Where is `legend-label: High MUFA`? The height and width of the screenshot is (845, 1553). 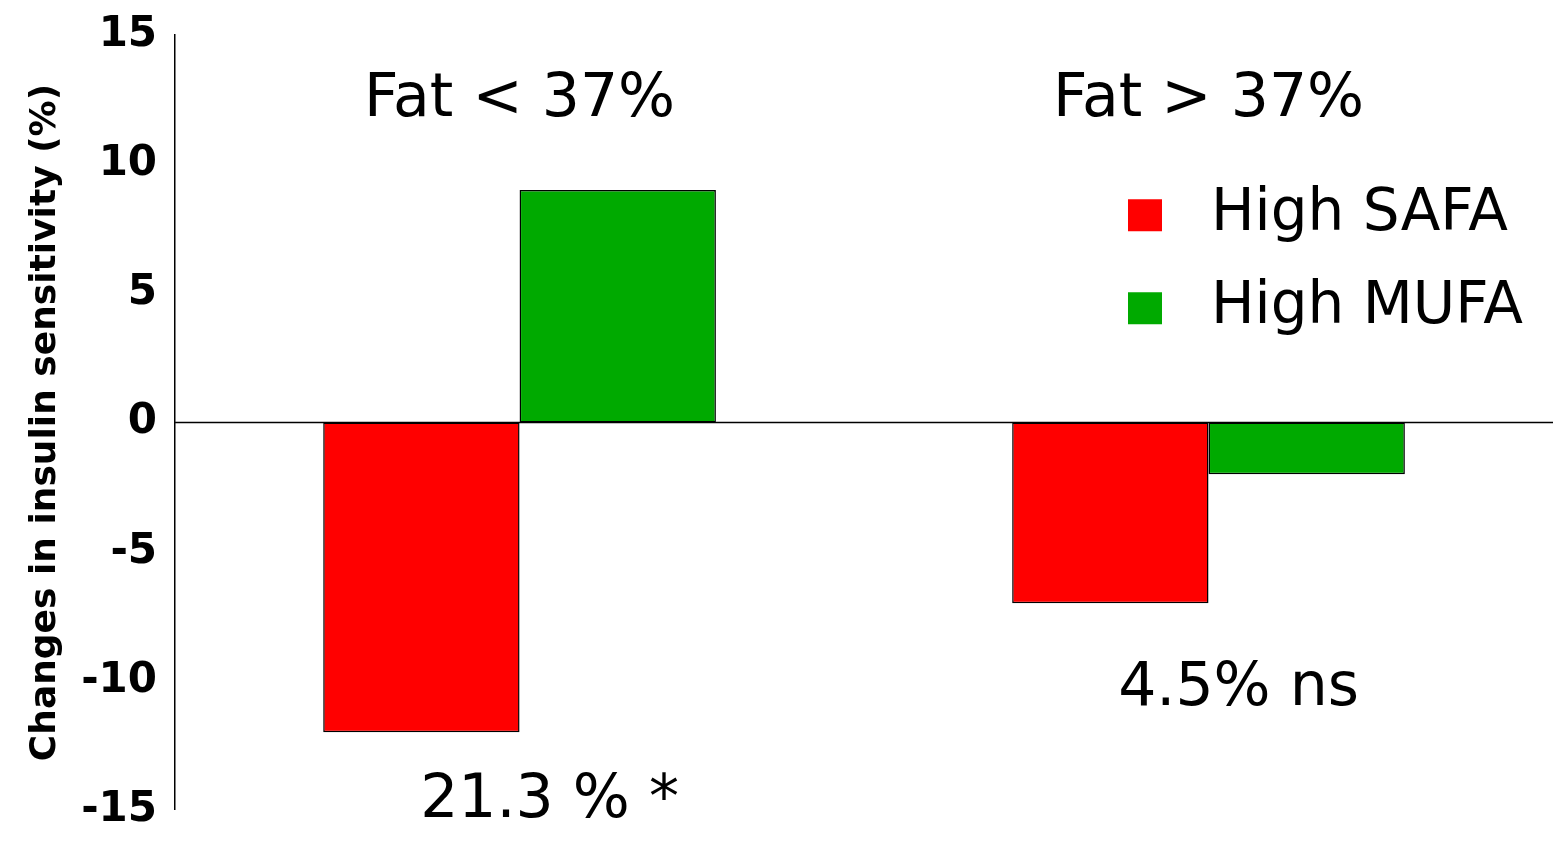
legend-label: High MUFA is located at coordinates (1367, 303).